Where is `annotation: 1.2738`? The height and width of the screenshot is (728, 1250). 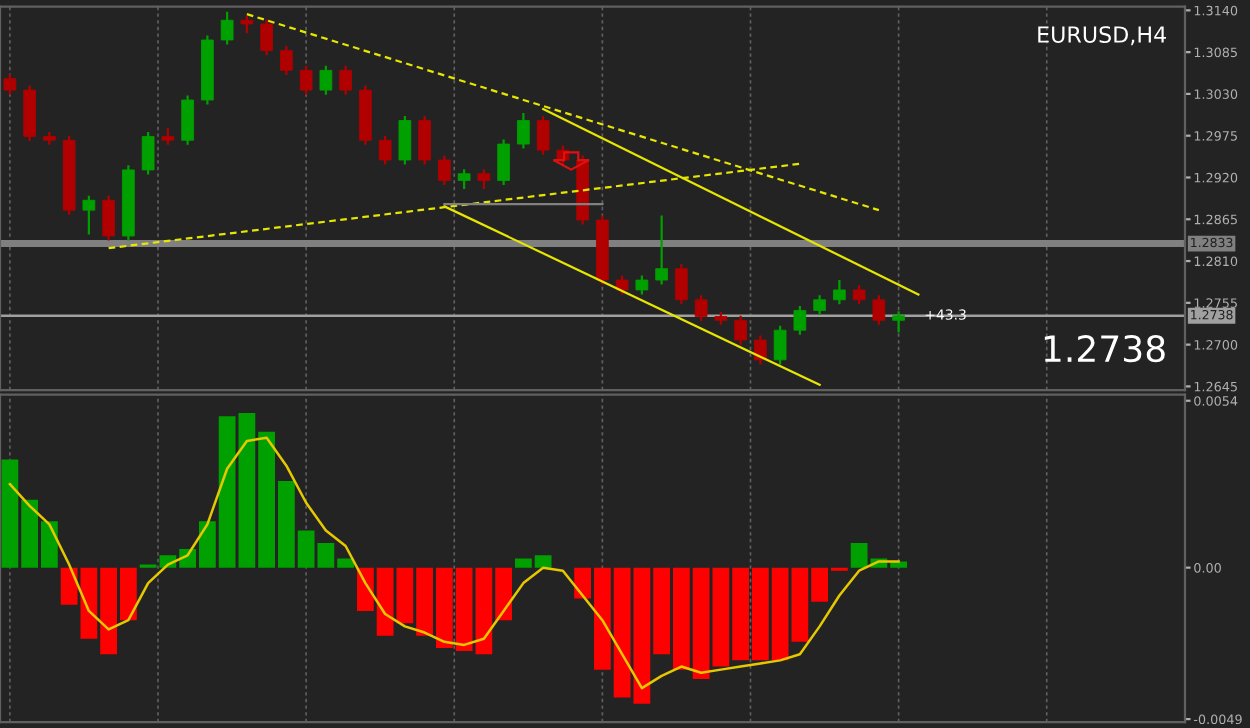
annotation: 1.2738 is located at coordinates (1104, 349).